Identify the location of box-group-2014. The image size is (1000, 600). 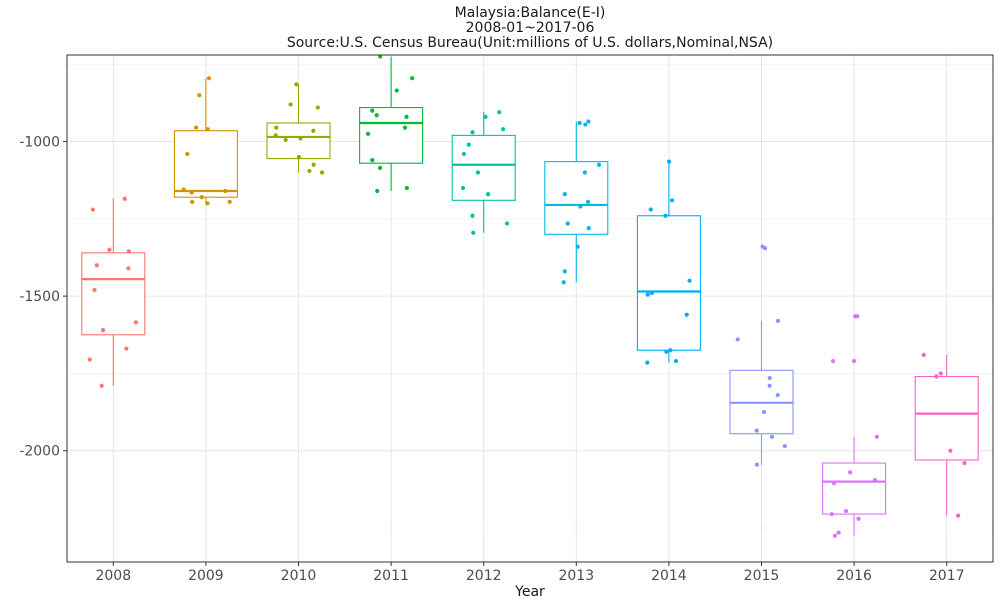
(668, 262).